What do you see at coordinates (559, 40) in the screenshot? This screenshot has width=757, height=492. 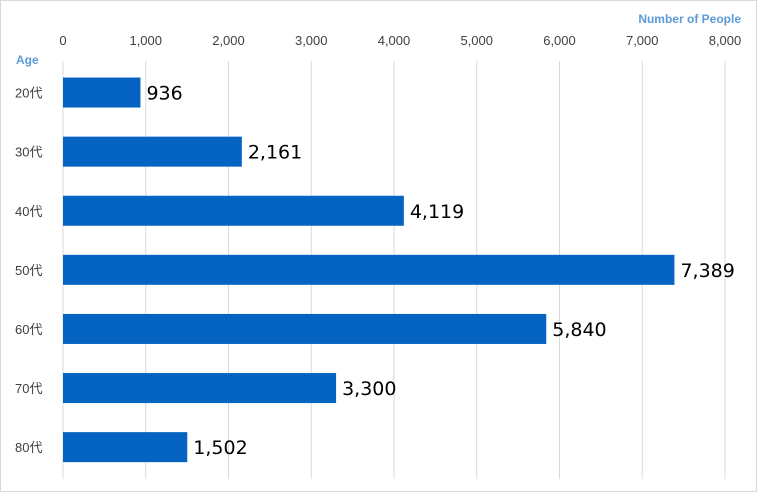 I see `x-tick-label: 6,000` at bounding box center [559, 40].